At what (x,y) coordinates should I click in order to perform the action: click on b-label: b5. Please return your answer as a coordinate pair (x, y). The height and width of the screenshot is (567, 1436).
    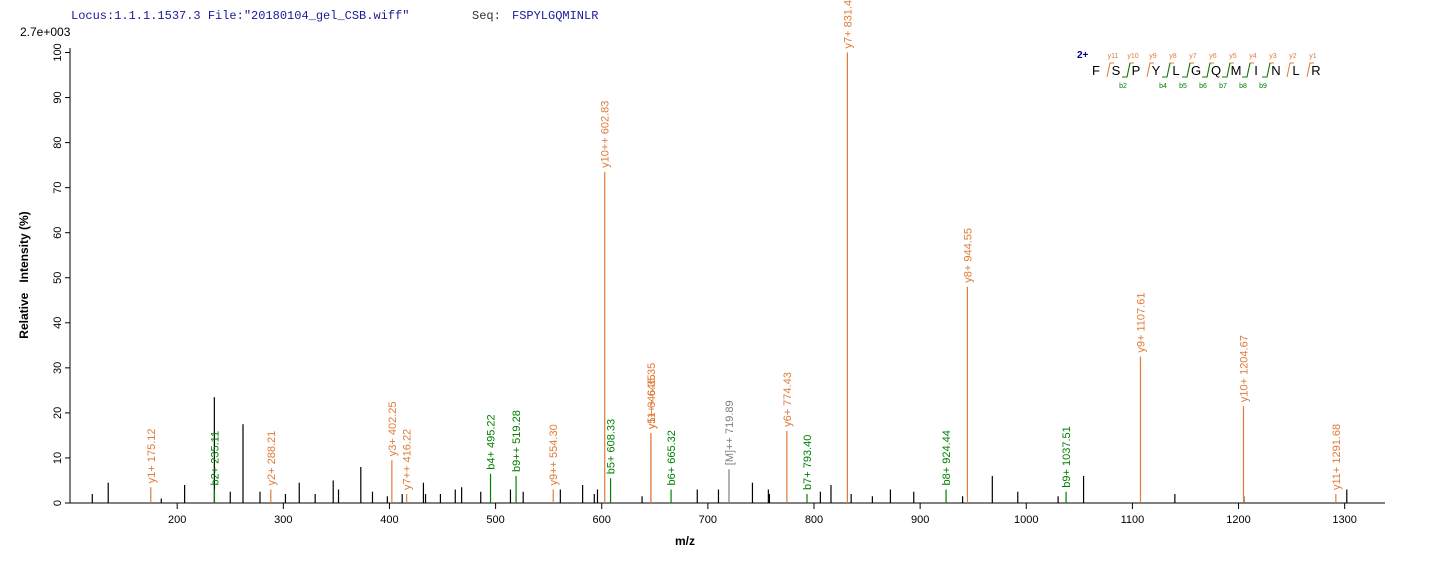
    Looking at the image, I should click on (1183, 86).